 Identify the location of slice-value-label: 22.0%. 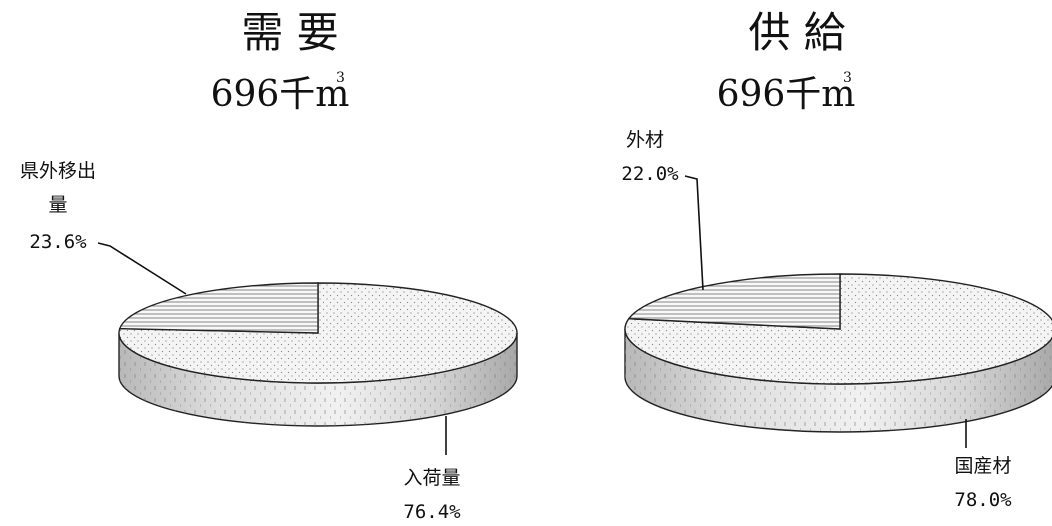
(650, 174).